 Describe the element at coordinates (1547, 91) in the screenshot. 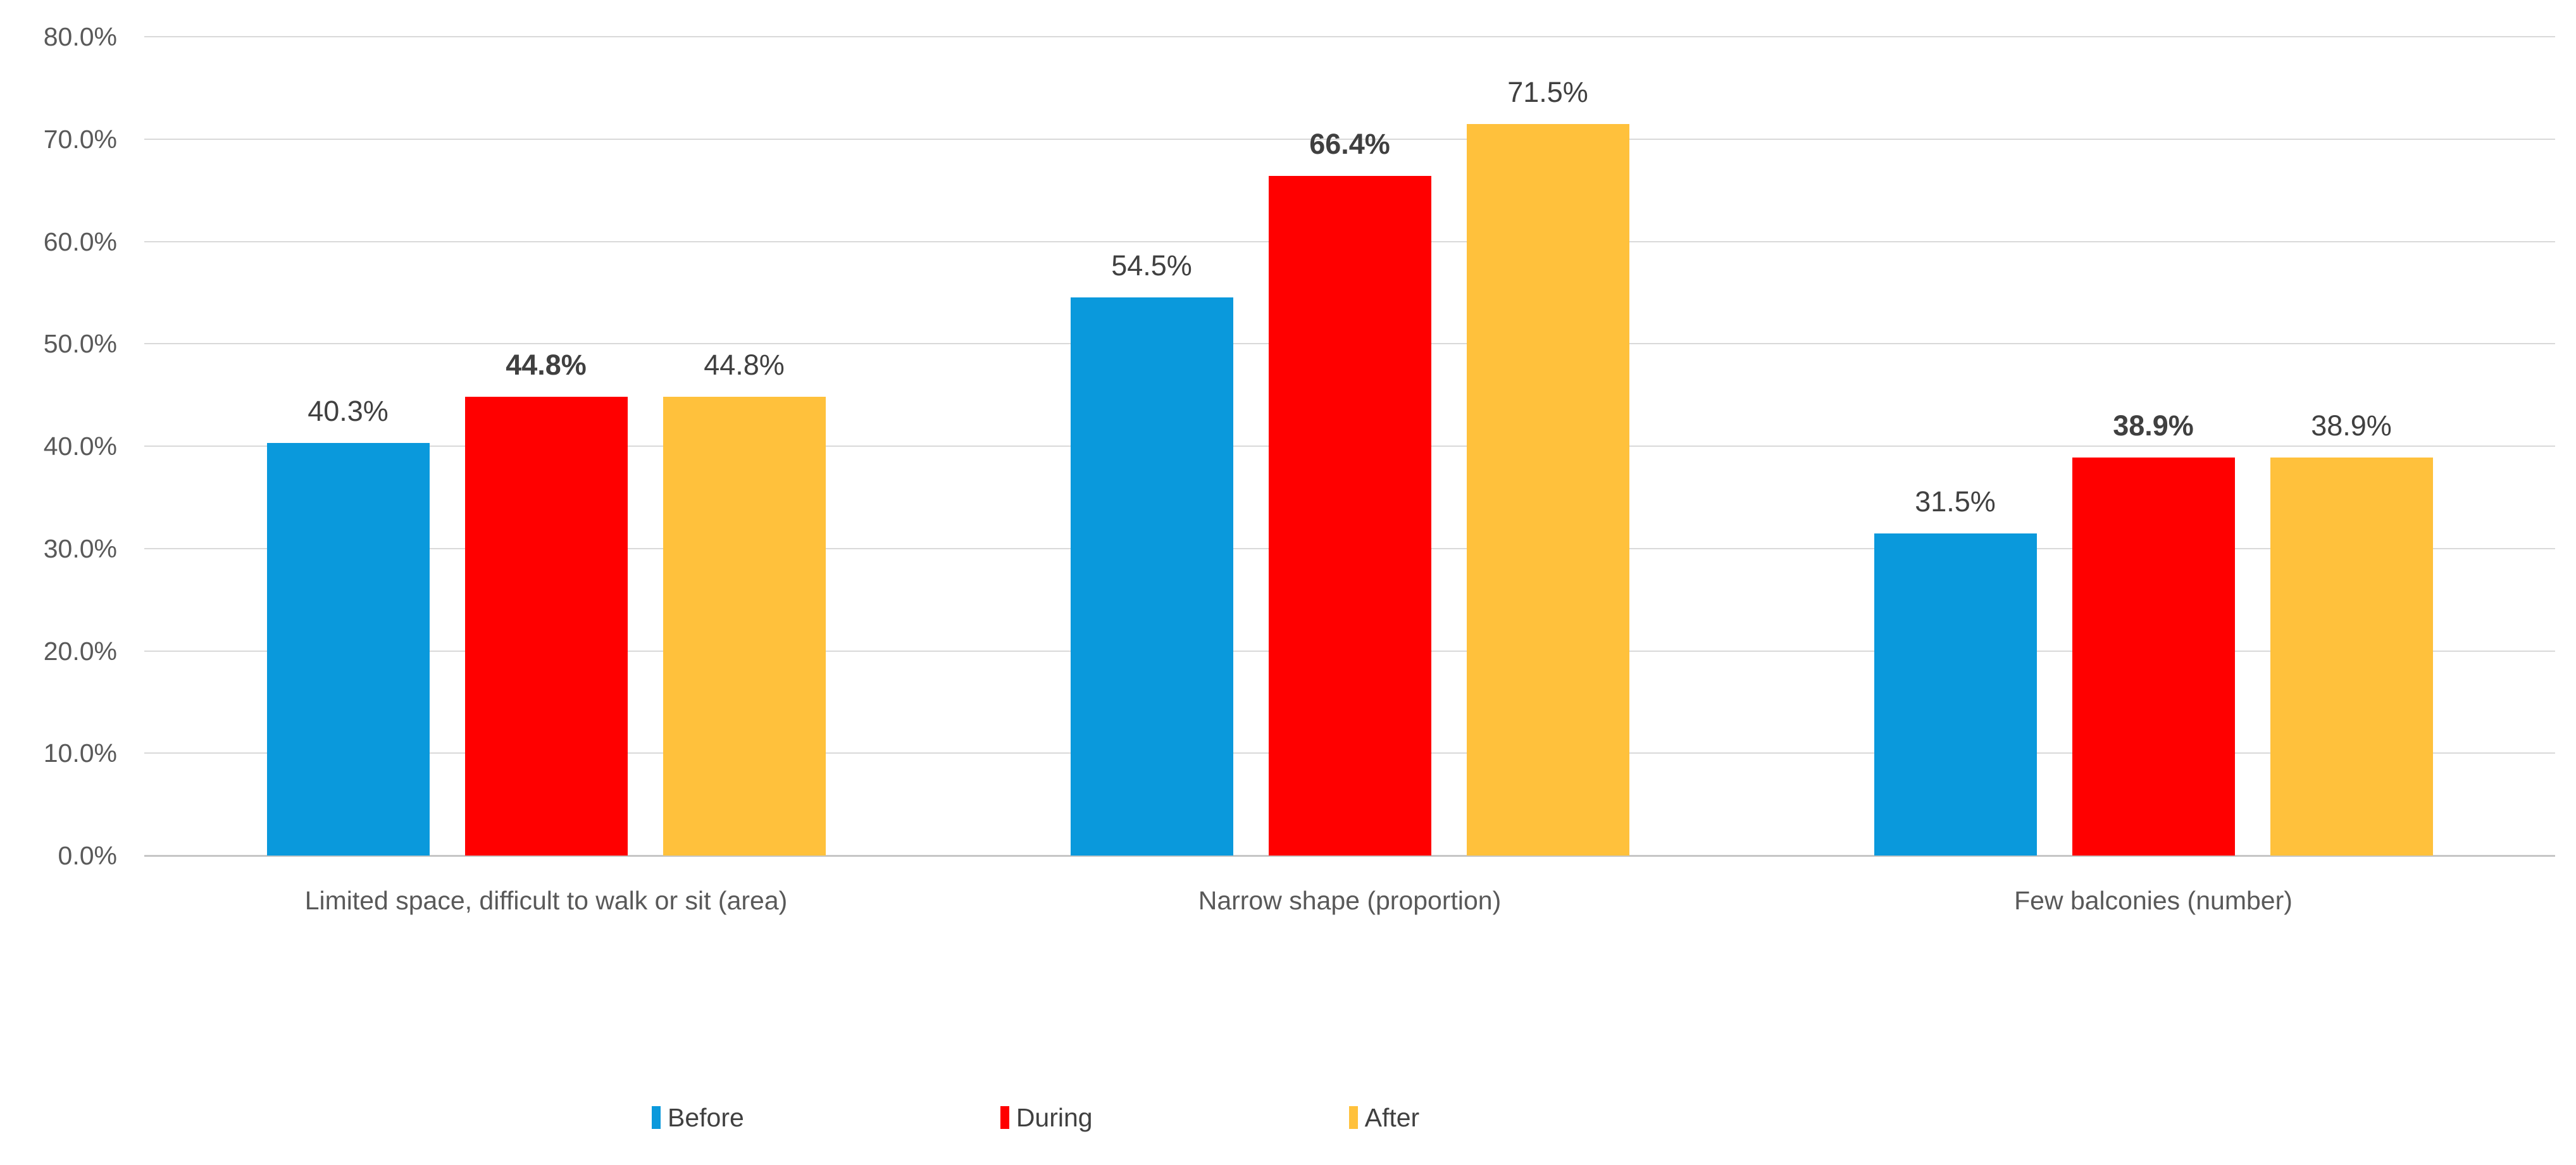

I see `bar-value-label: 71.5%` at that location.